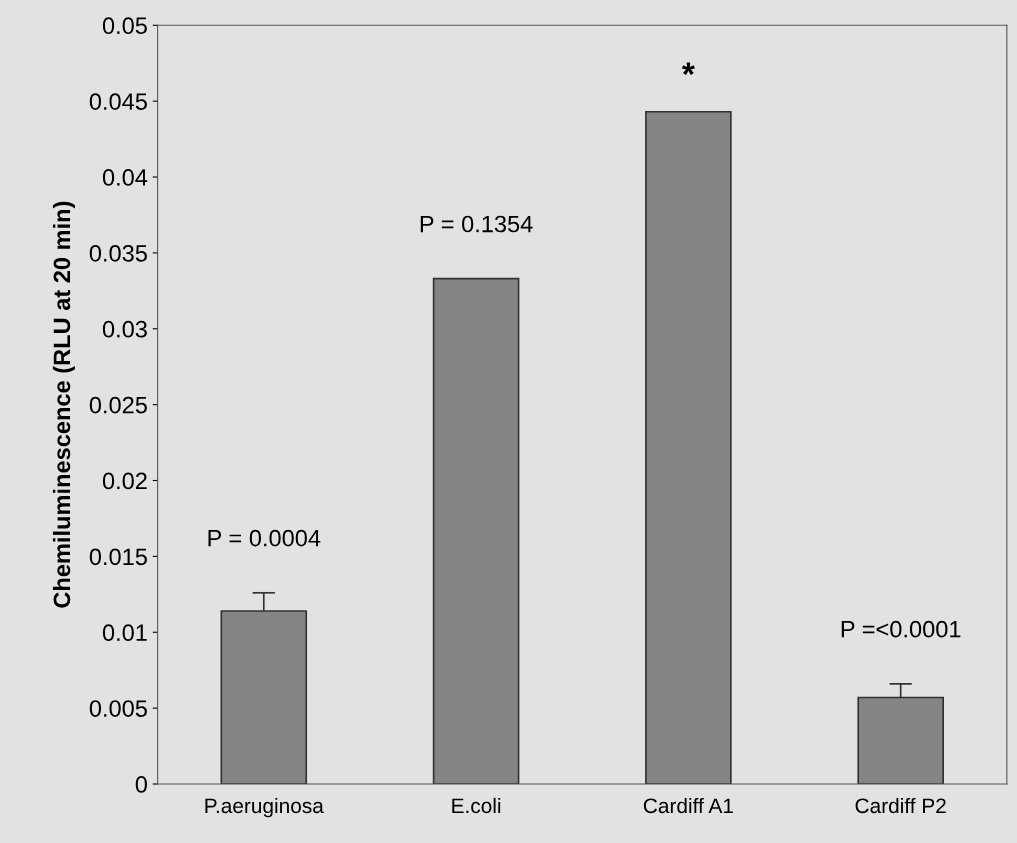 The image size is (1017, 843). I want to click on annotation: *, so click(688, 68).